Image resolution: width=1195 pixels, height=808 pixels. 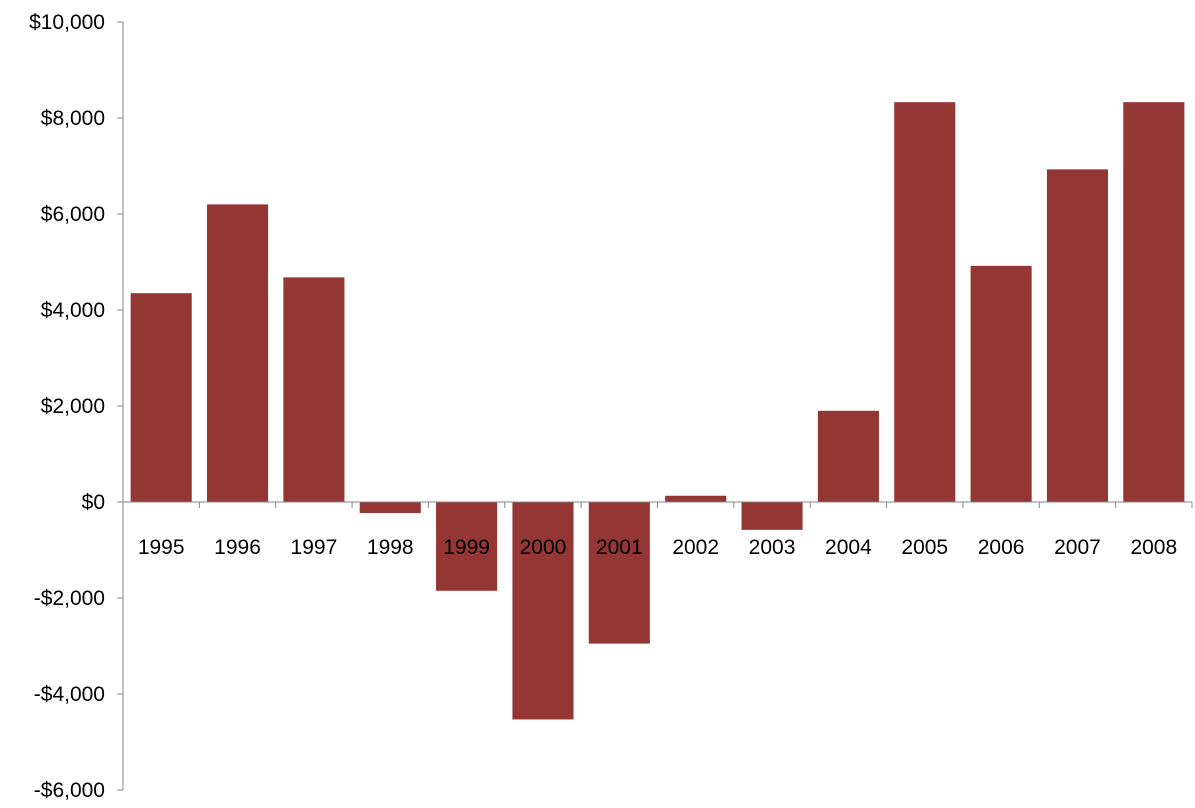 I want to click on x-axis-label: 2007, so click(x=1077, y=547).